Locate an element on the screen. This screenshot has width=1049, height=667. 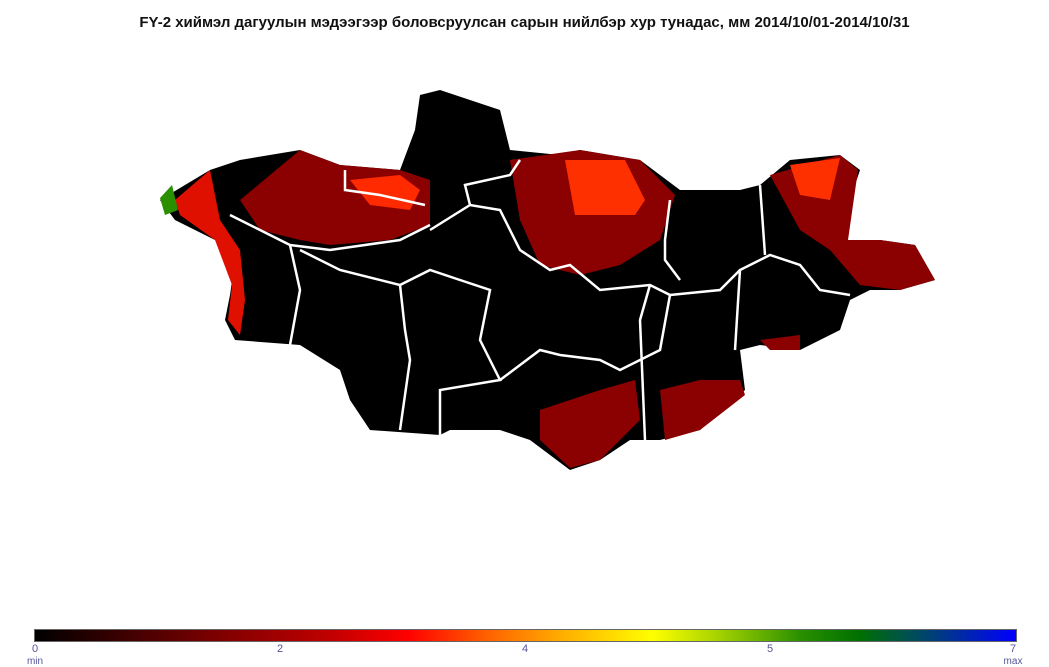
colorbar-tick: 5 is located at coordinates (770, 649).